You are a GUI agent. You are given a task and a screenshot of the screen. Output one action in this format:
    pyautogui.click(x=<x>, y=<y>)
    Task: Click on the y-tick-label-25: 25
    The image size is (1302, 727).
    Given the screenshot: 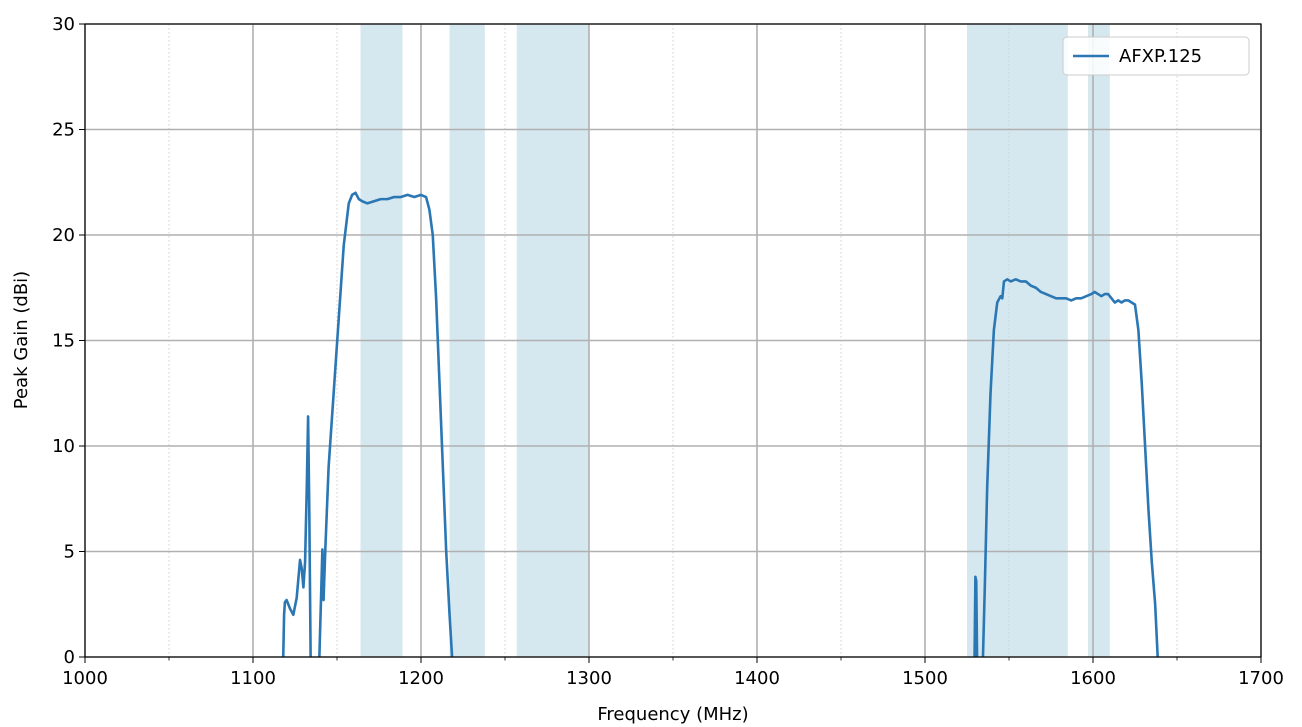 What is the action you would take?
    pyautogui.click(x=63, y=130)
    